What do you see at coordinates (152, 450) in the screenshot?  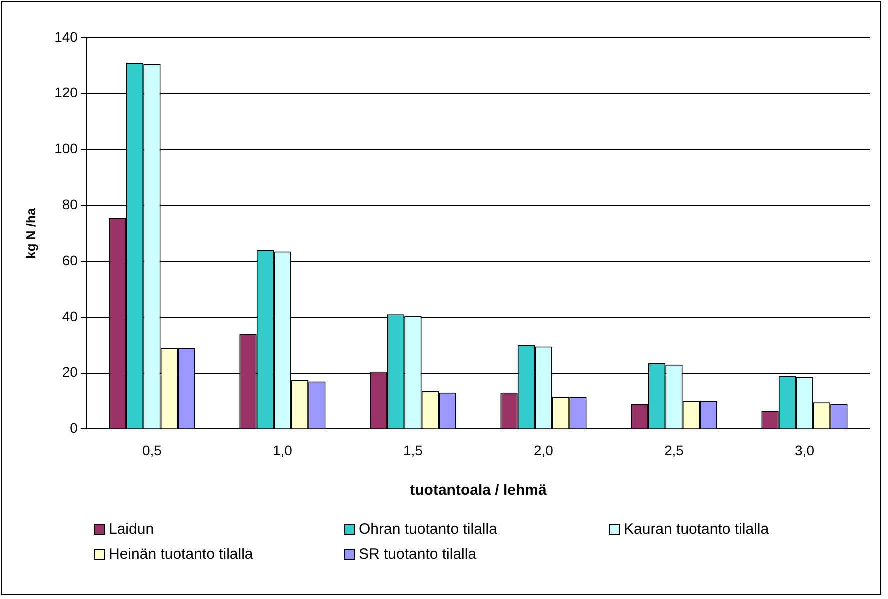 I see `x-tick-label: 0,5` at bounding box center [152, 450].